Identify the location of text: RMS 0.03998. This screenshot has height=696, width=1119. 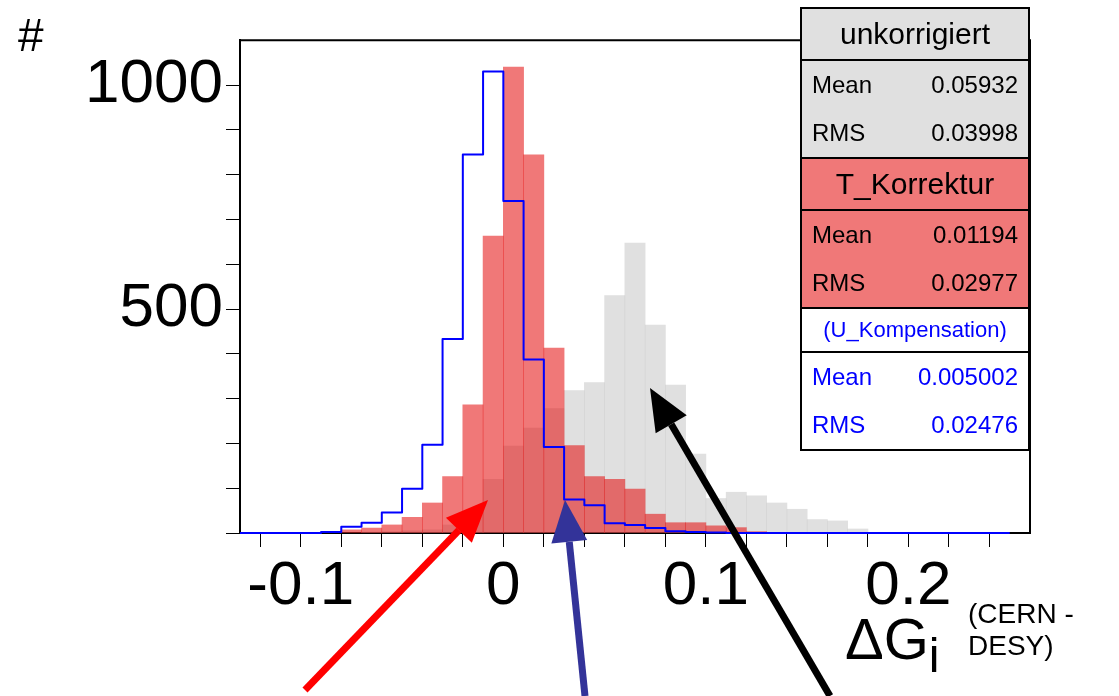
(915, 132).